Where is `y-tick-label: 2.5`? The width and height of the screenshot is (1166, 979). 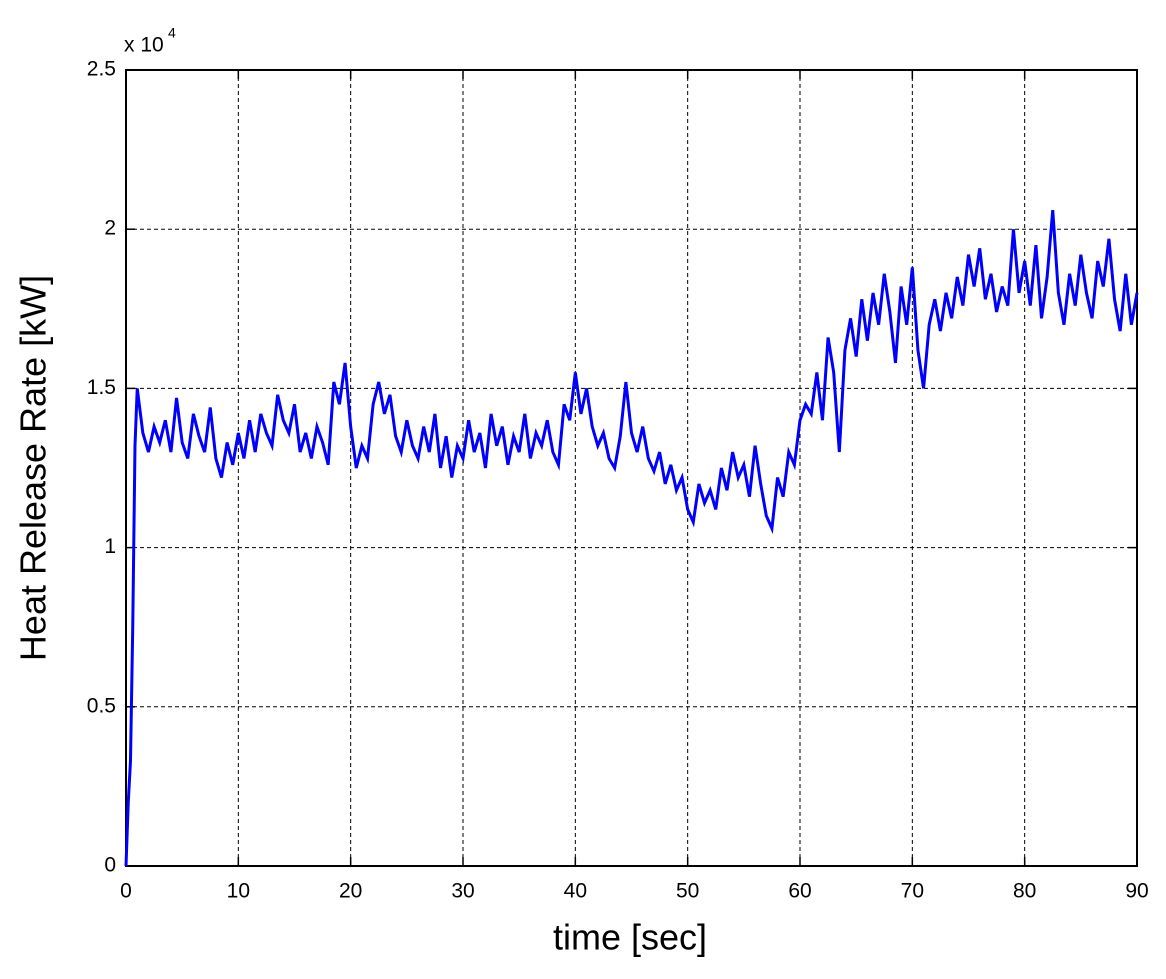
y-tick-label: 2.5 is located at coordinates (101, 69).